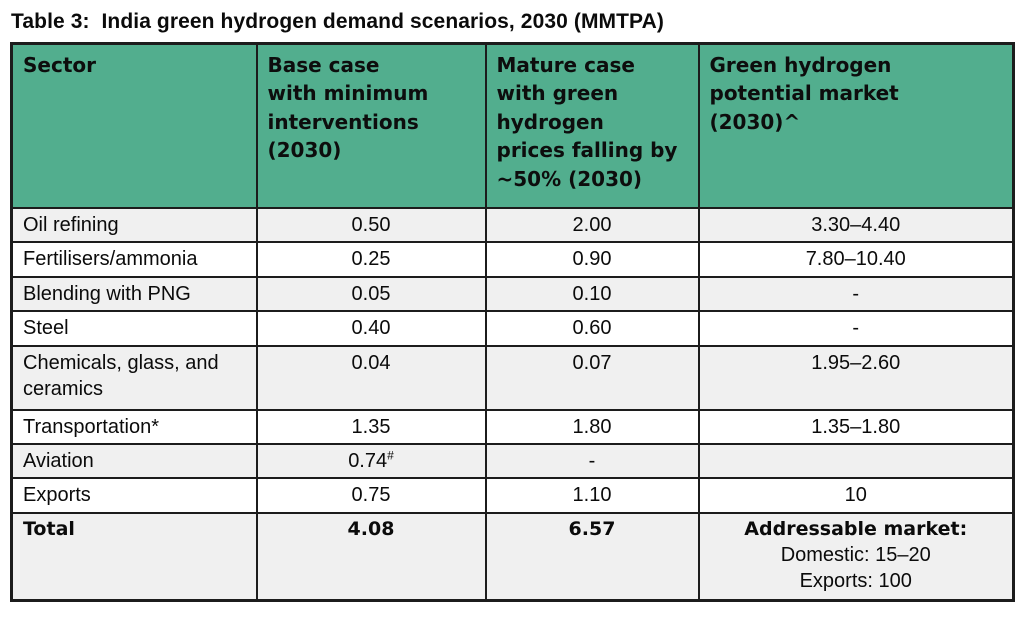 This screenshot has height=620, width=1024. Describe the element at coordinates (390, 455) in the screenshot. I see `footnote-marker: #` at that location.